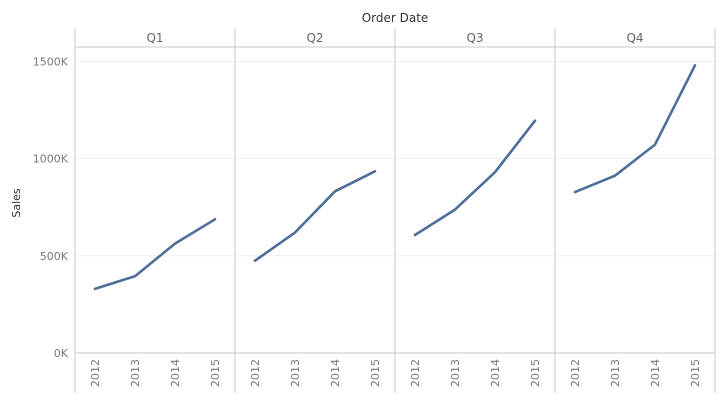 This screenshot has height=401, width=723. I want to click on series-line-q4, so click(635, 128).